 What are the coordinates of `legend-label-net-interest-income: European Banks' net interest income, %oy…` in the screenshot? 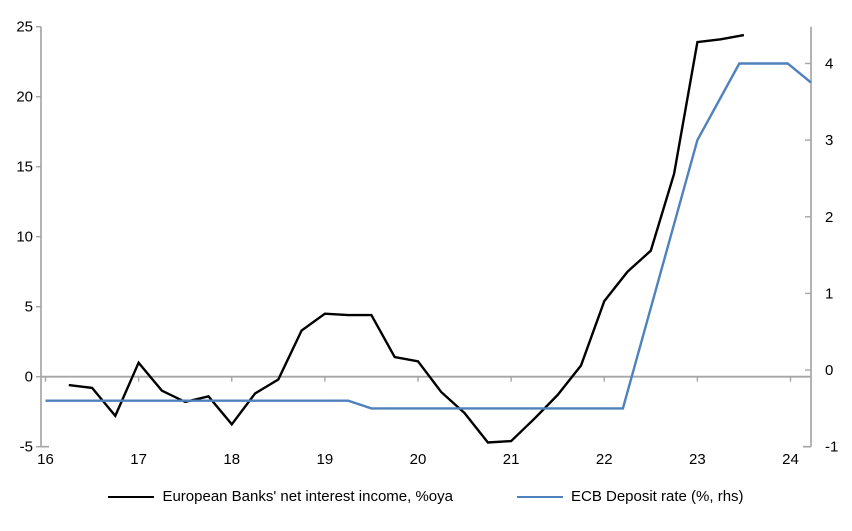 It's located at (307, 496).